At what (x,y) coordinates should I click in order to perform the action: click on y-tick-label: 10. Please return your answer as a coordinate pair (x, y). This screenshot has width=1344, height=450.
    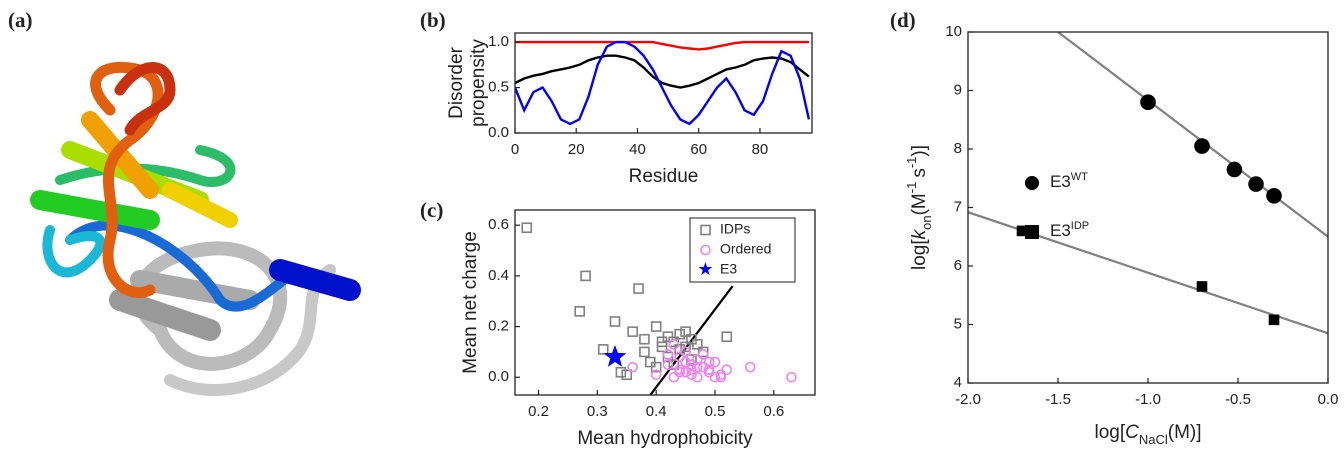
    Looking at the image, I should click on (953, 31).